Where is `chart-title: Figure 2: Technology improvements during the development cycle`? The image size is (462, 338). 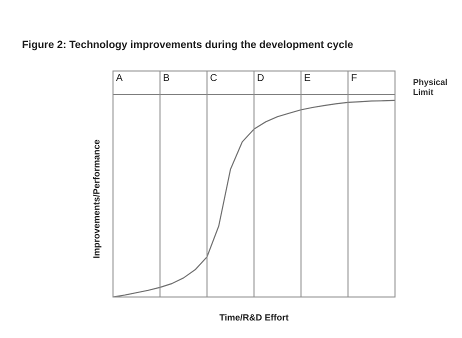
chart-title: Figure 2: Technology improvements during the development cycle is located at coordinates (188, 44).